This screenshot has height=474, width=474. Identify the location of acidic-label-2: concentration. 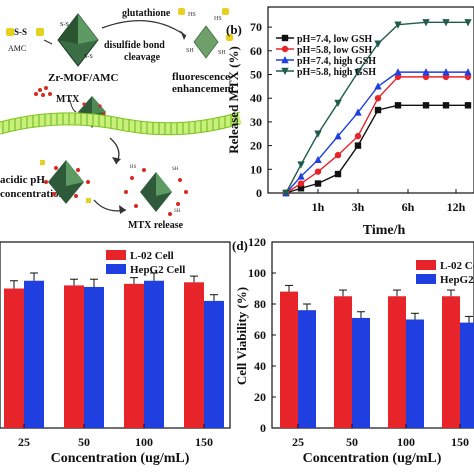
(32, 194).